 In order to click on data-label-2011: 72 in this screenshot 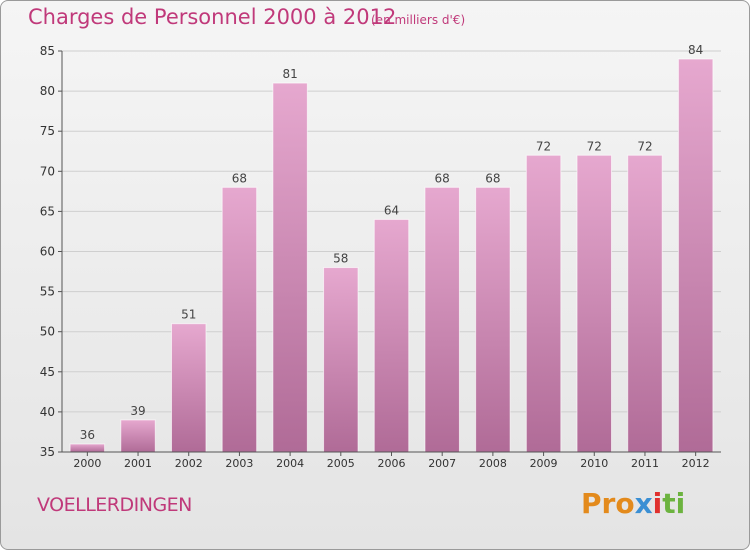, I will do `click(644, 146)`.